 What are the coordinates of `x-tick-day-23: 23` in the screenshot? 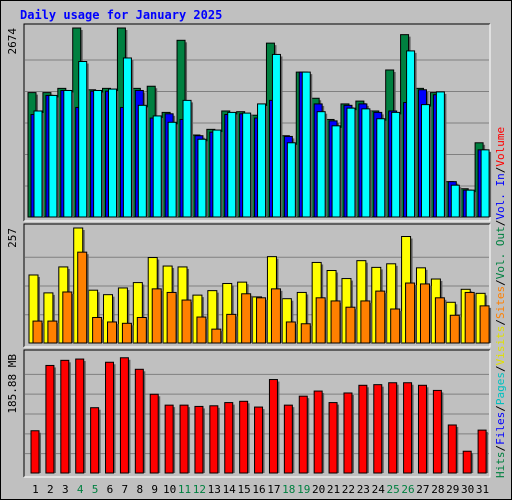 It's located at (363, 489).